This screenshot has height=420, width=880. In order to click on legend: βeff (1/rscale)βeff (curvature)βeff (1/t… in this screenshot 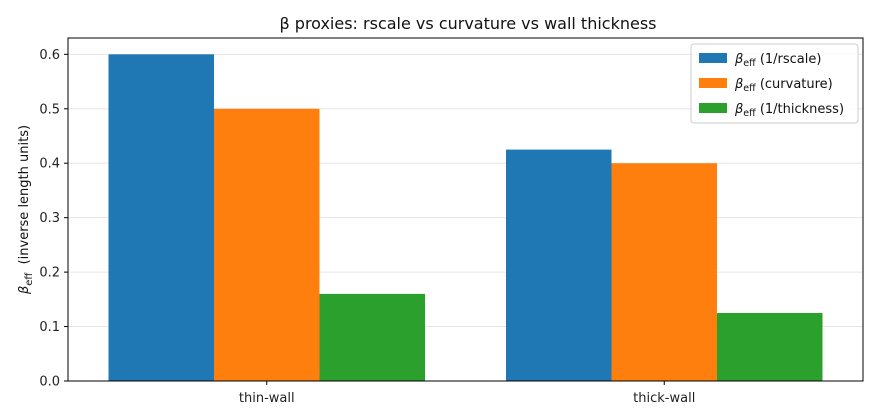, I will do `click(774, 83)`.